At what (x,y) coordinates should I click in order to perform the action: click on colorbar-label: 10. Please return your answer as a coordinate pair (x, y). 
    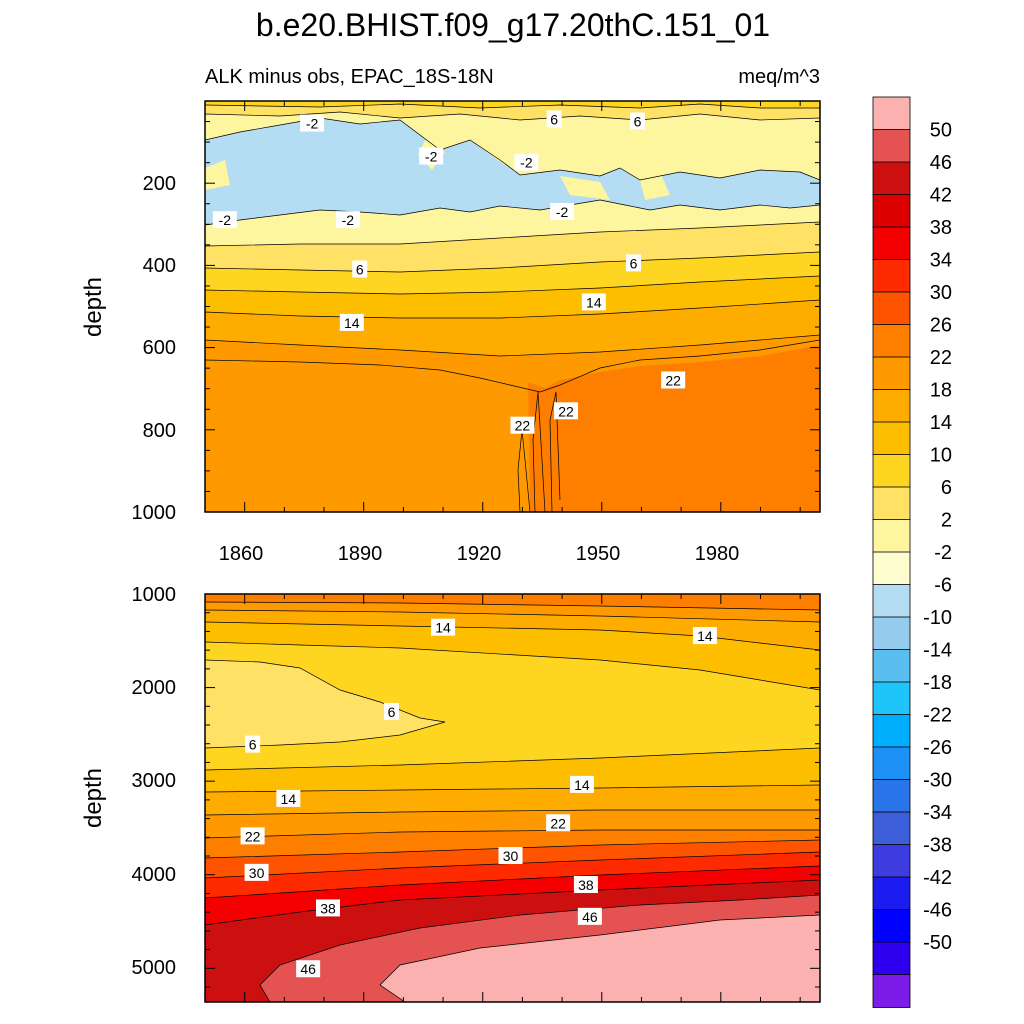
    Looking at the image, I should click on (941, 456).